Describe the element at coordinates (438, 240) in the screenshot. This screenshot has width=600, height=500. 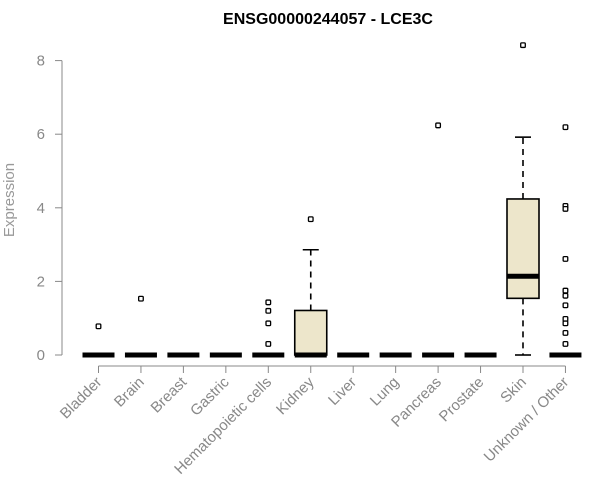
I see `box-pancreas` at that location.